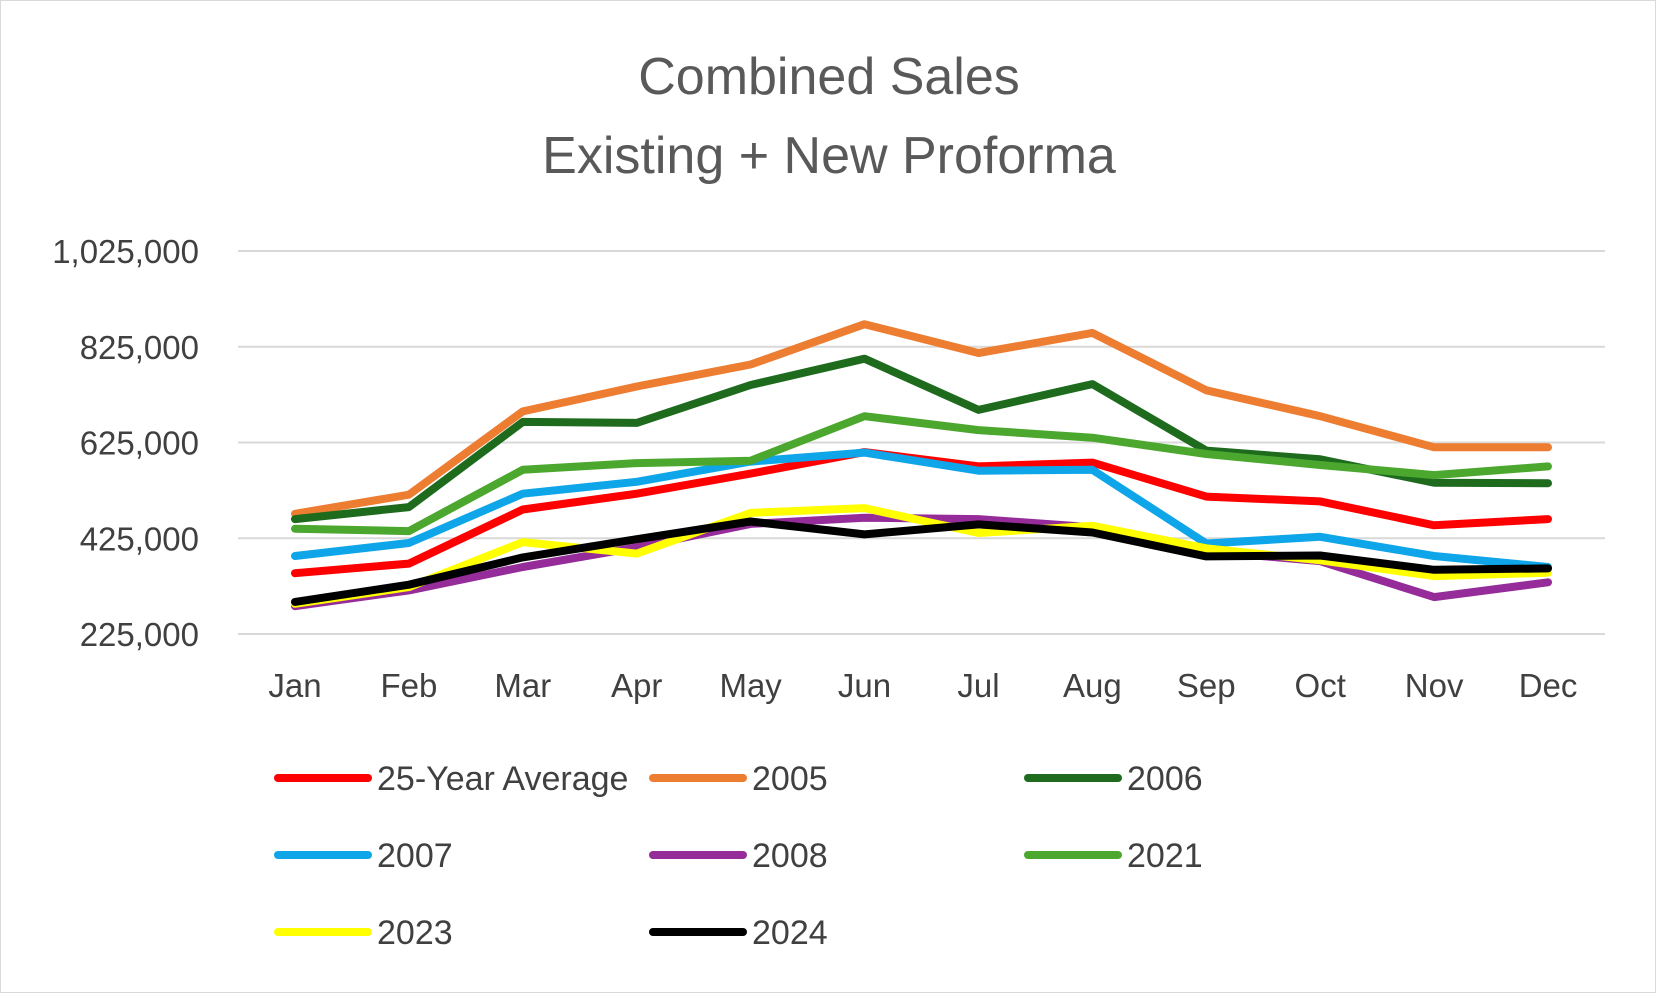  What do you see at coordinates (790, 856) in the screenshot?
I see `legend-label: 2008` at bounding box center [790, 856].